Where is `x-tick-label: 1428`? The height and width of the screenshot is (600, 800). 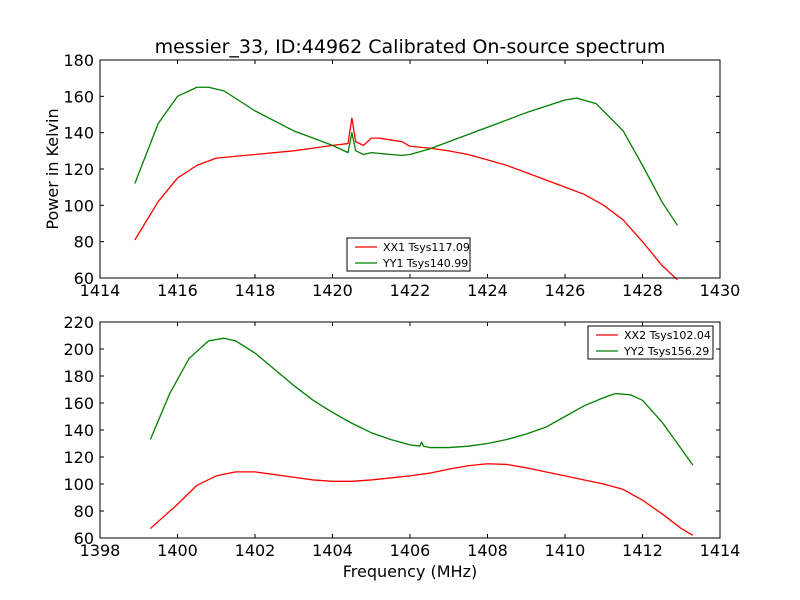 x-tick-label: 1428 is located at coordinates (642, 290).